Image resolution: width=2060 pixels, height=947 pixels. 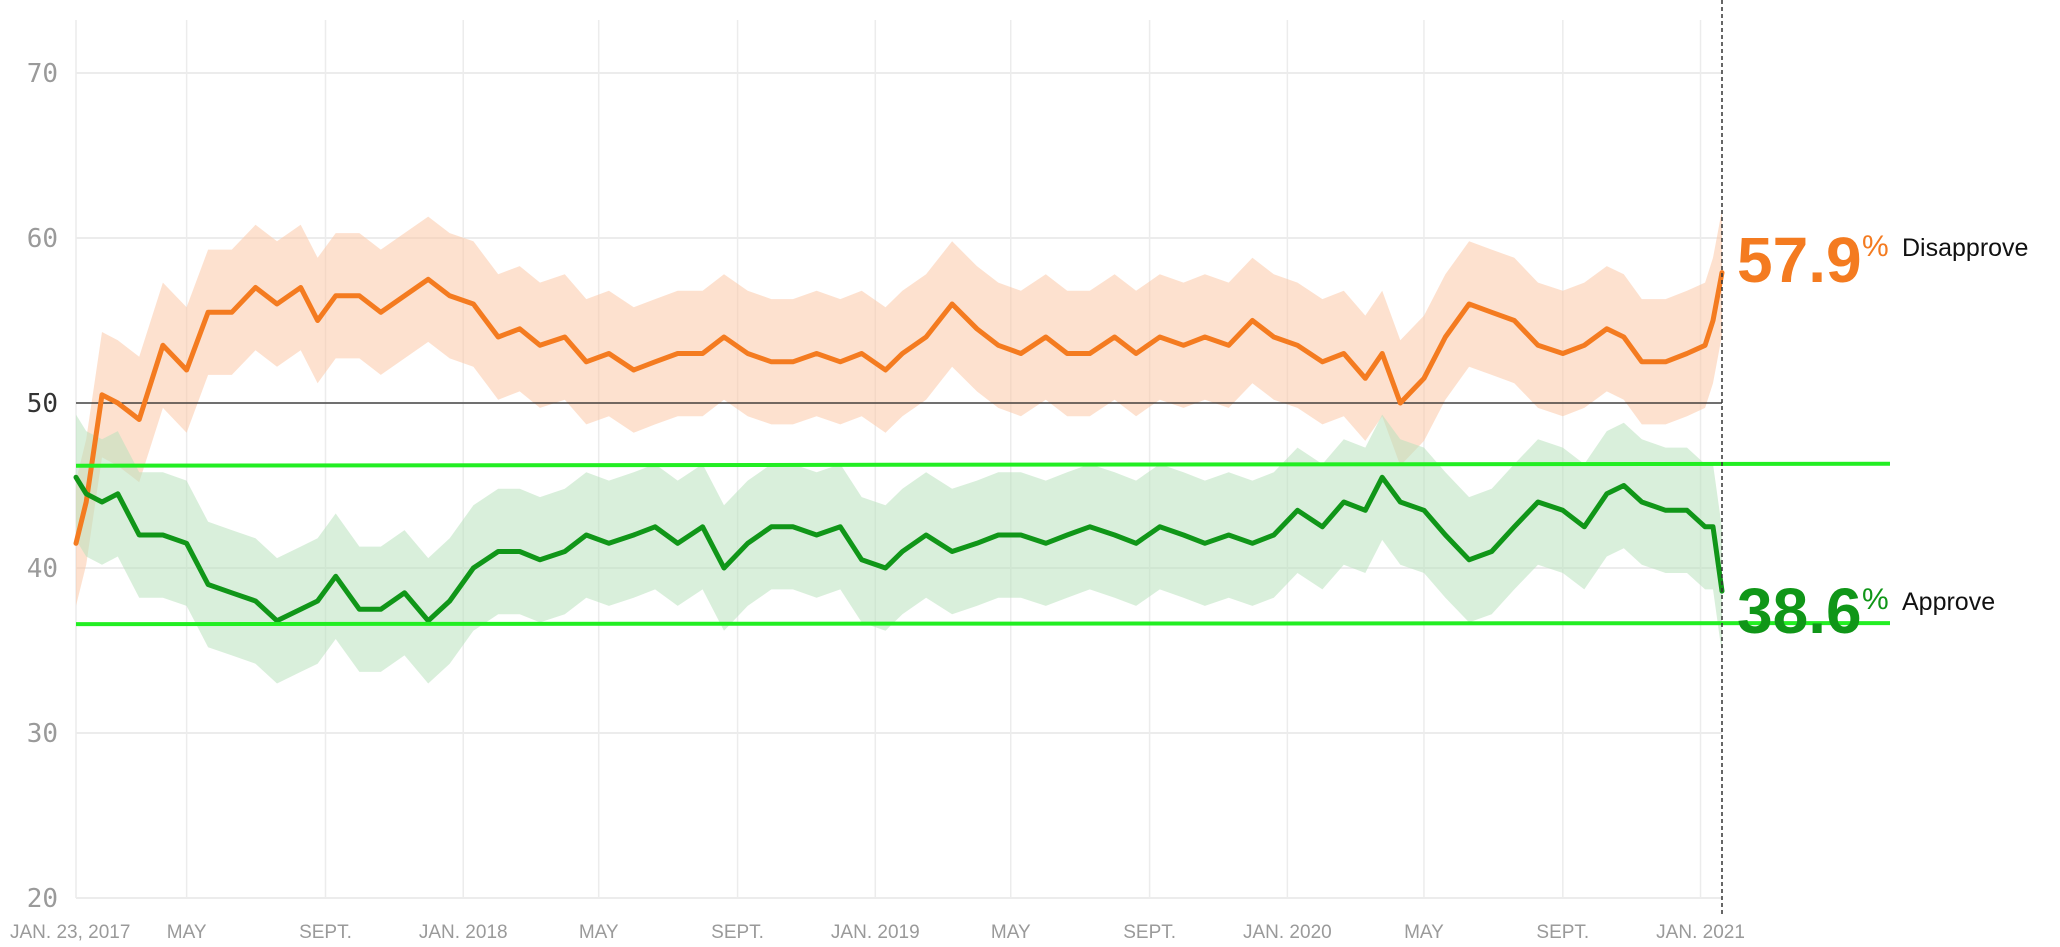 What do you see at coordinates (70, 932) in the screenshot?
I see `x-tick-label: JAN. 23, 2017` at bounding box center [70, 932].